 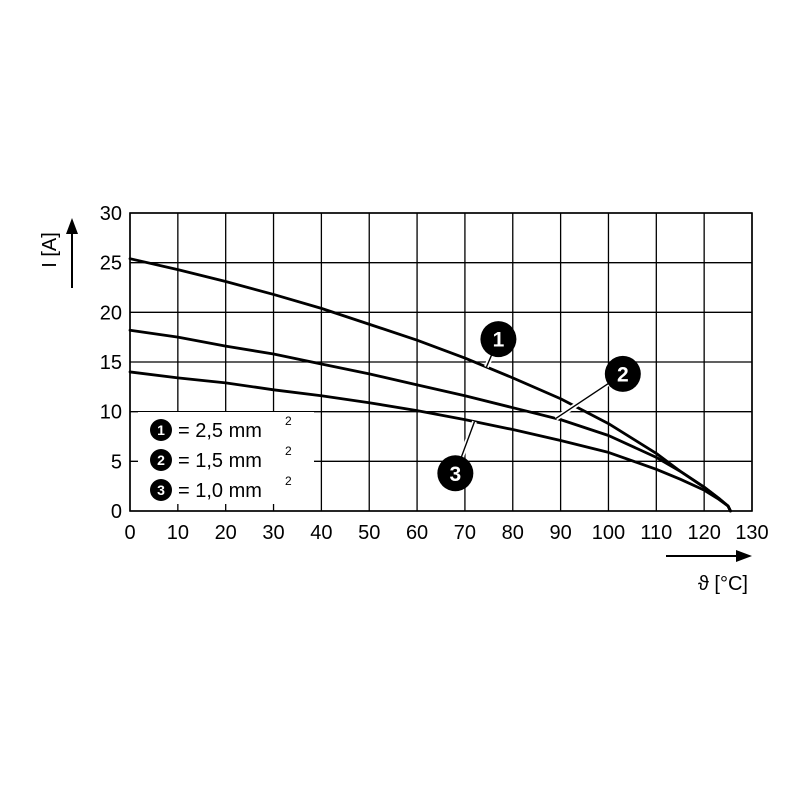 I want to click on callout-number-3: 3, so click(x=456, y=474).